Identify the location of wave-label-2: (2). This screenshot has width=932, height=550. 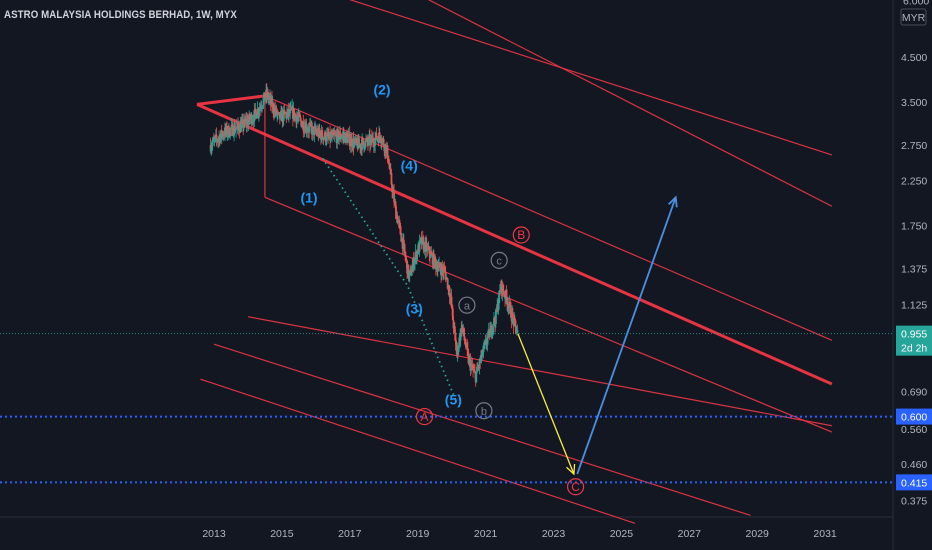
(381, 90).